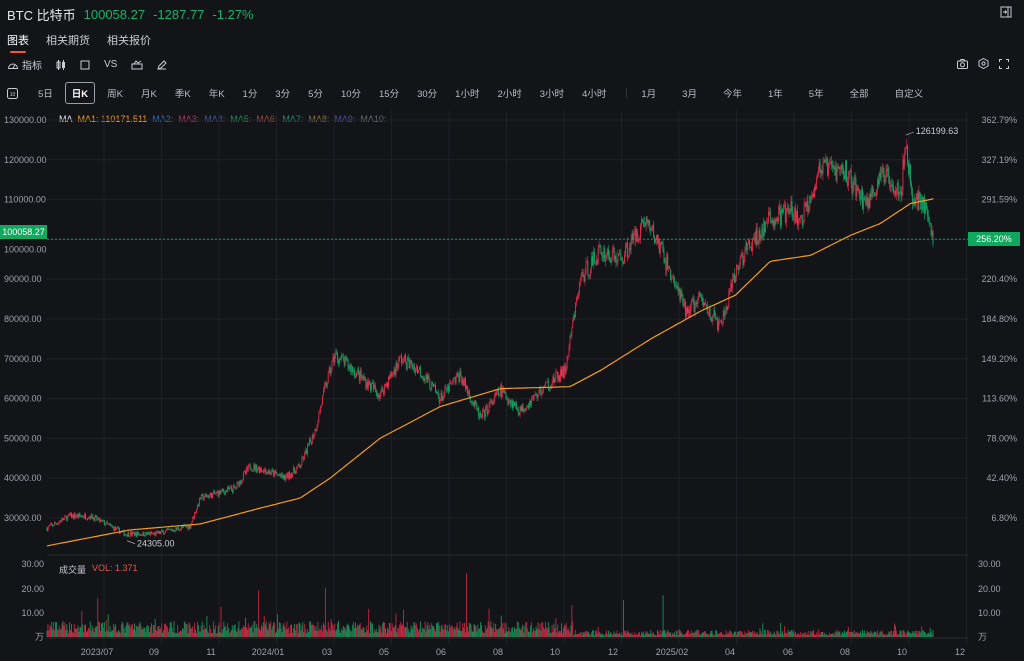 This screenshot has width=1024, height=661. Describe the element at coordinates (649, 94) in the screenshot. I see `range-0: 1月` at that location.